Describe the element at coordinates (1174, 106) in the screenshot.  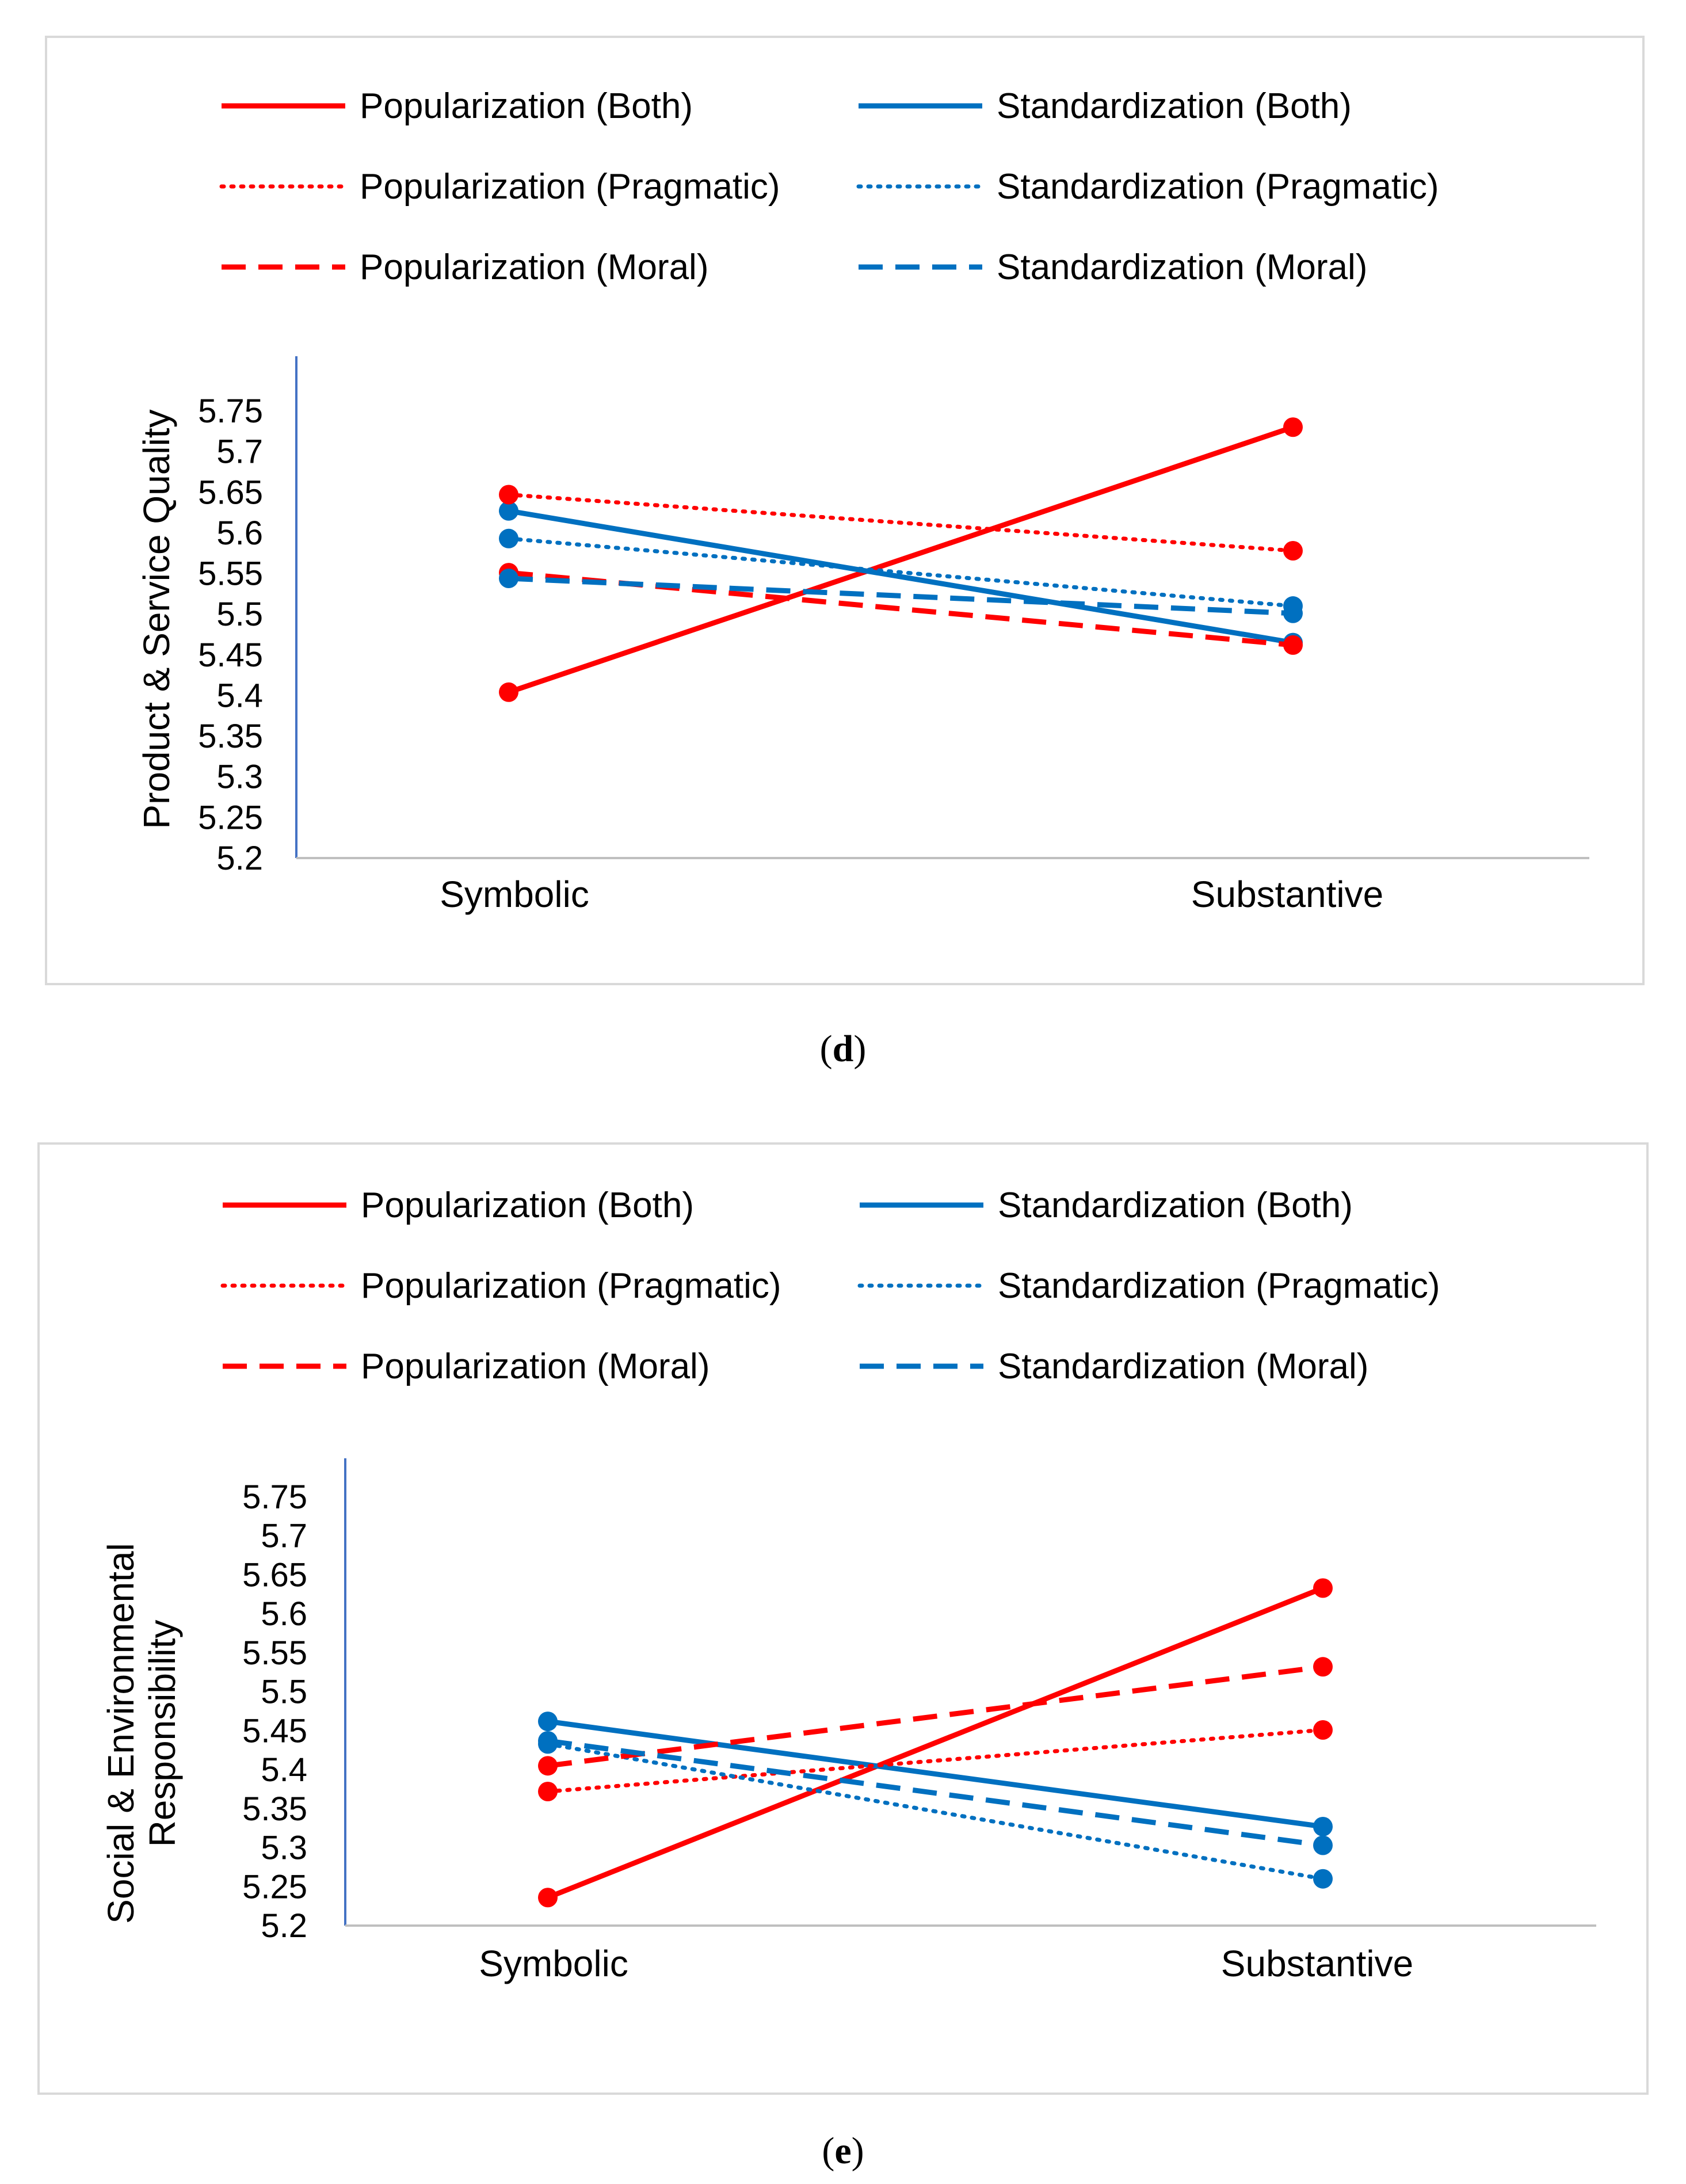
I see `legend-label-standardization-both-d: Standardization (Both)` at that location.